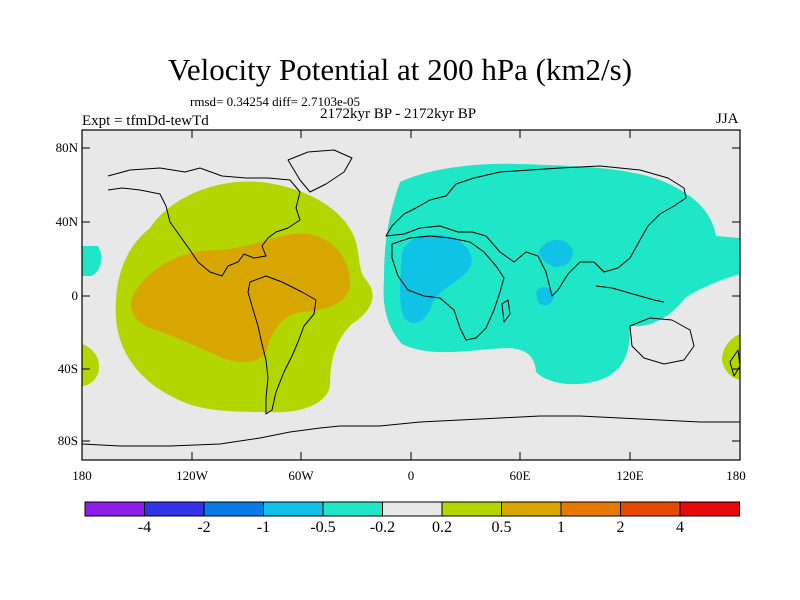  I want to click on season-label: JJA, so click(727, 119).